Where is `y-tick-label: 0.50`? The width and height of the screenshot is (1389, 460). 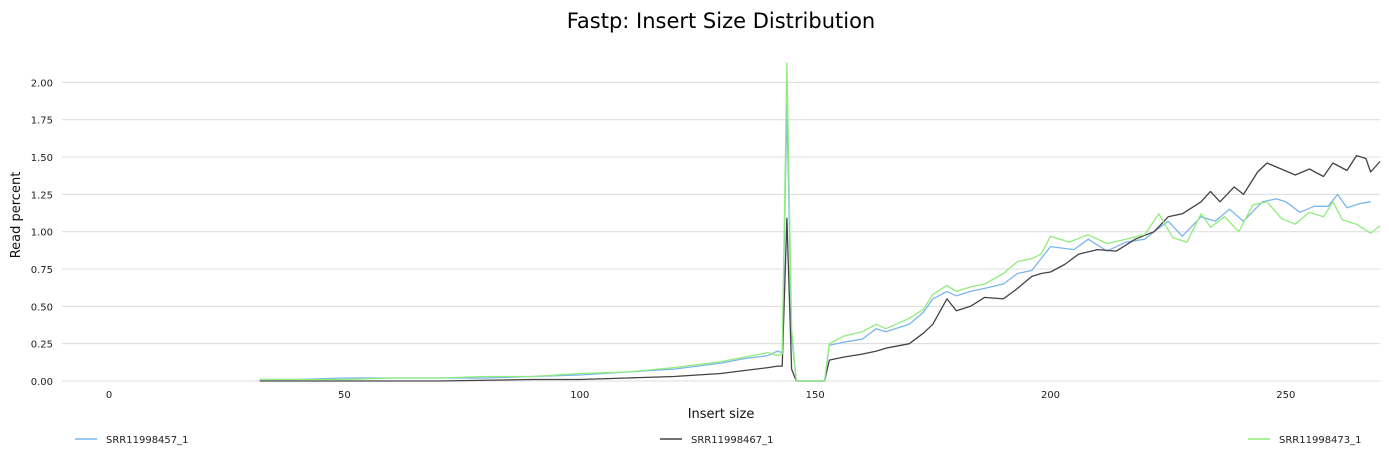
y-tick-label: 0.50 is located at coordinates (42, 307).